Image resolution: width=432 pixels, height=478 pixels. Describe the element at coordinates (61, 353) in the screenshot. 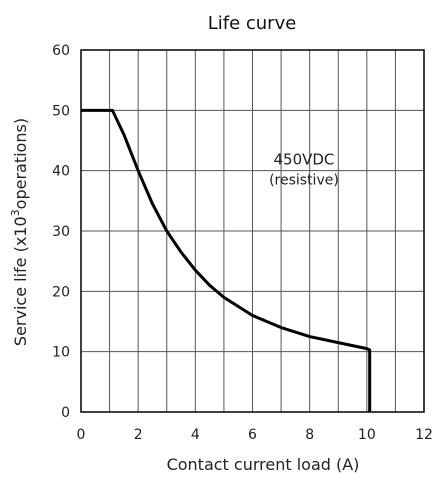

I see `y-tick-label: 10` at that location.